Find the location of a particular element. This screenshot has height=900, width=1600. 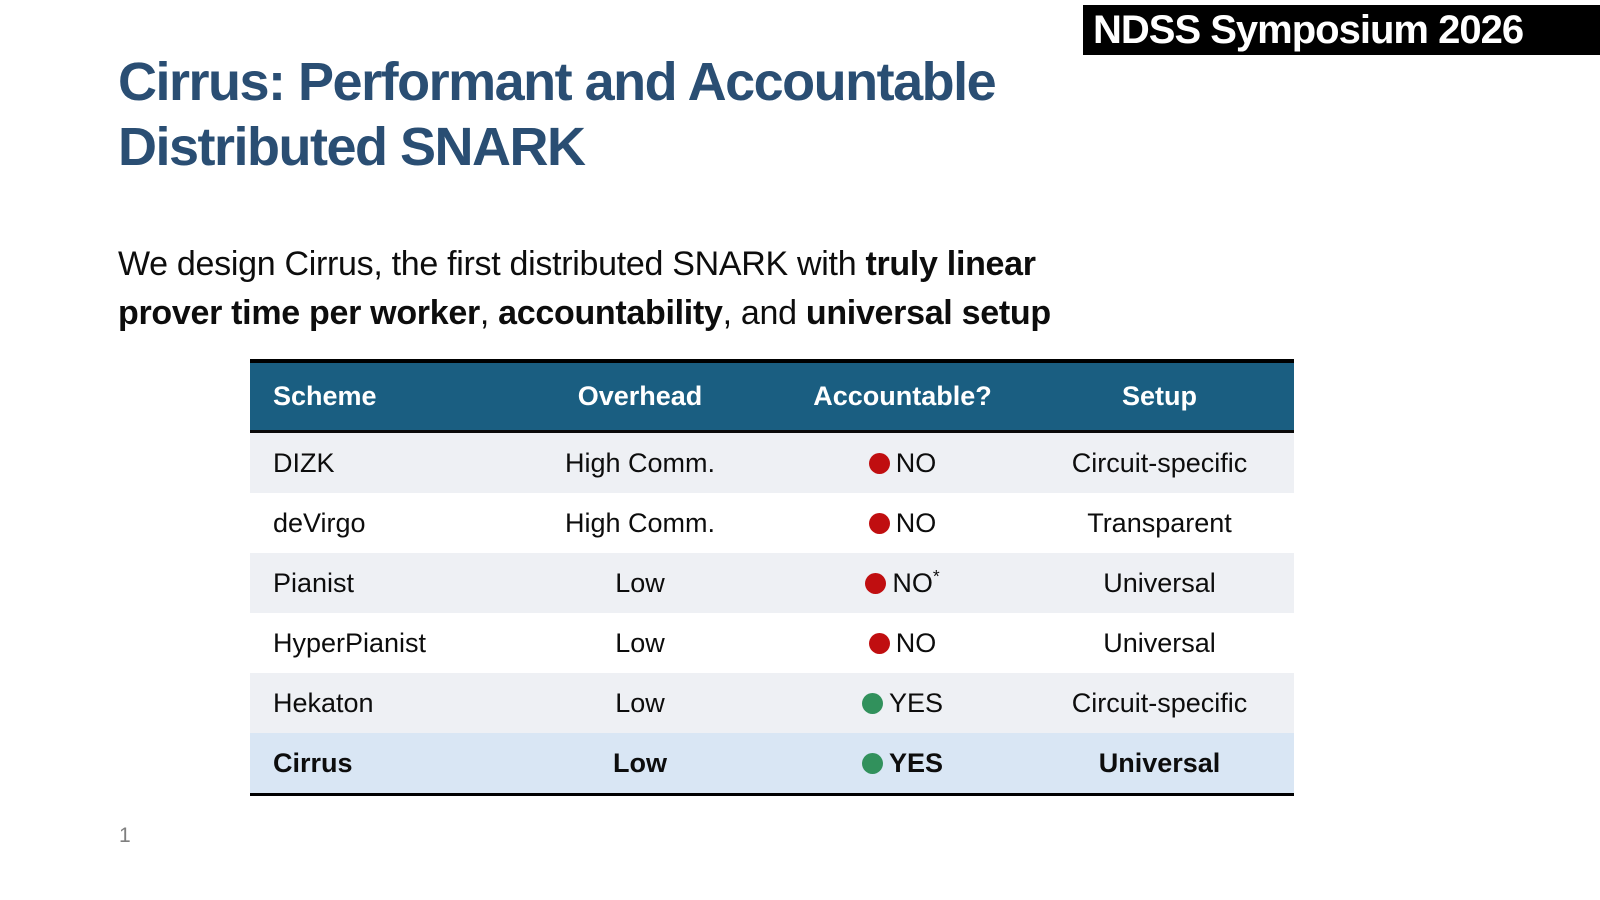

table-row-hyperpianist: HyperPianist Low NO Universal is located at coordinates (772, 643).